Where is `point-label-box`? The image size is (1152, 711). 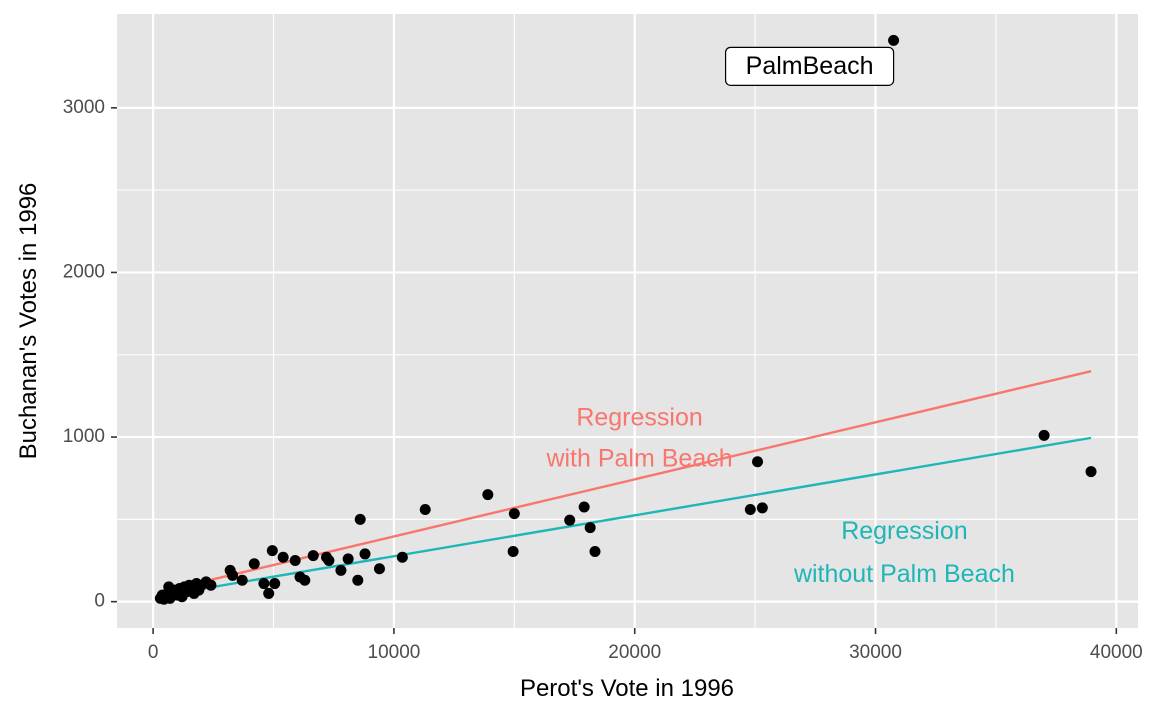 point-label-box is located at coordinates (809, 66).